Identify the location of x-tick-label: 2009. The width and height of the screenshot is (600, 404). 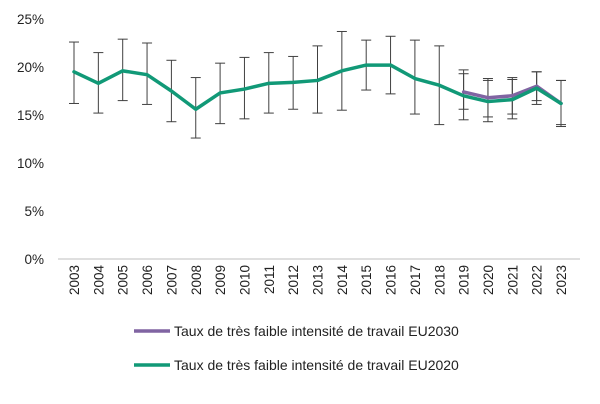
(220, 280).